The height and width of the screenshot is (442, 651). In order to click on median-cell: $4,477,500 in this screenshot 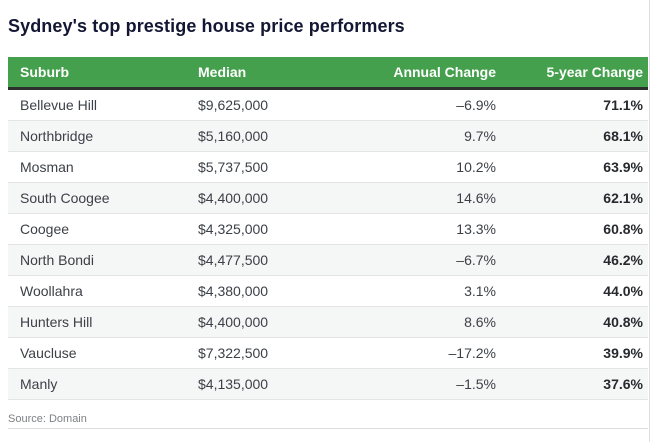, I will do `click(277, 260)`.